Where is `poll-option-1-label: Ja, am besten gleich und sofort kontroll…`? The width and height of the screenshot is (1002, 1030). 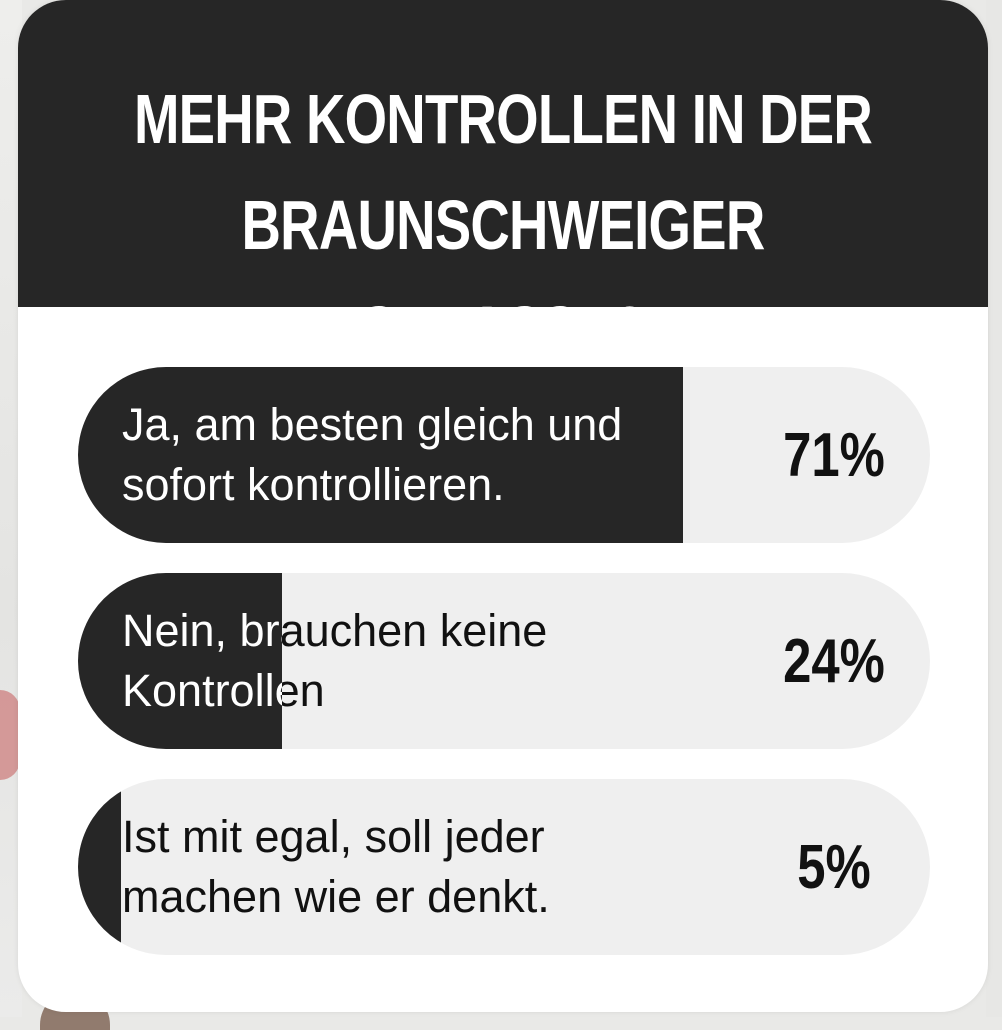
poll-option-1-label: Ja, am besten gleich und sofort kontroll… is located at coordinates (372, 454).